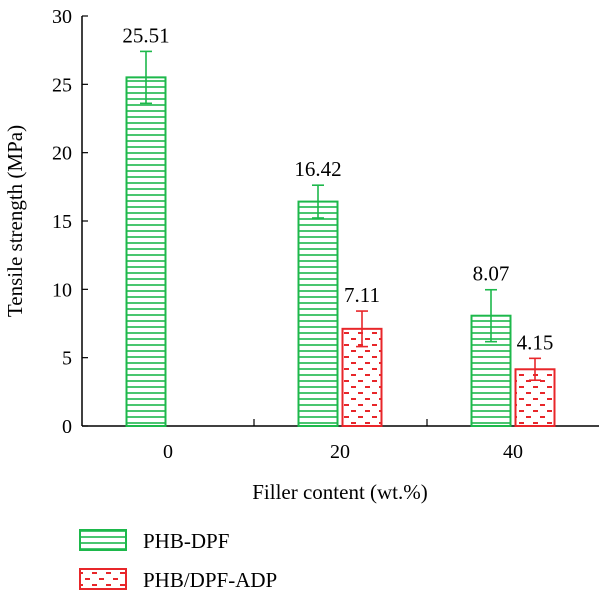 This screenshot has height=597, width=600. What do you see at coordinates (535, 342) in the screenshot?
I see `data-label: 4.15` at bounding box center [535, 342].